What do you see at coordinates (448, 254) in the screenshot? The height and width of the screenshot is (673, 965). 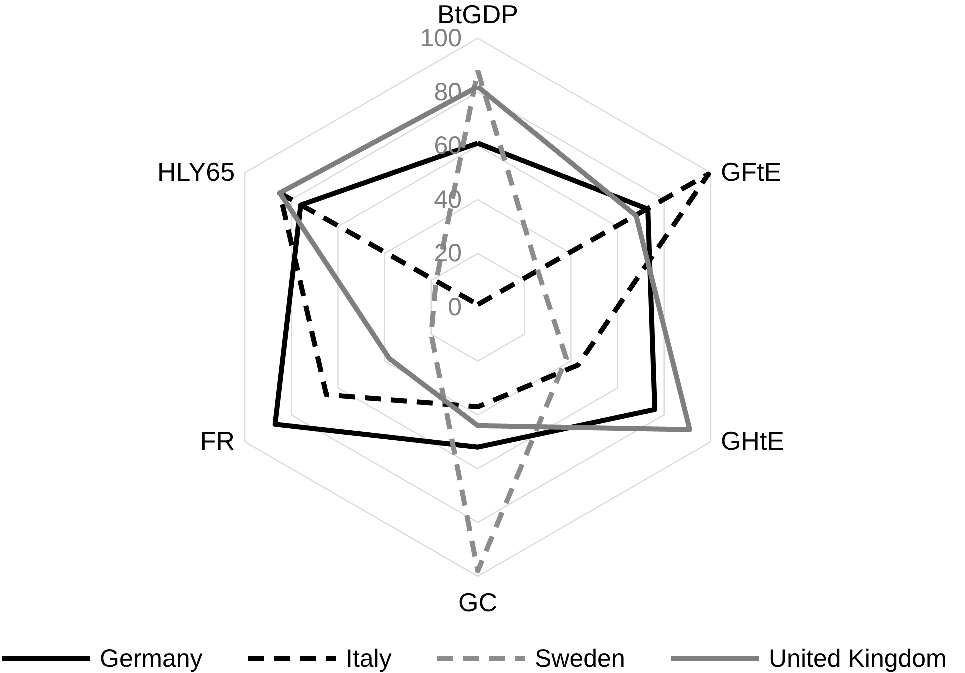 I see `y-tick-label: 20` at bounding box center [448, 254].